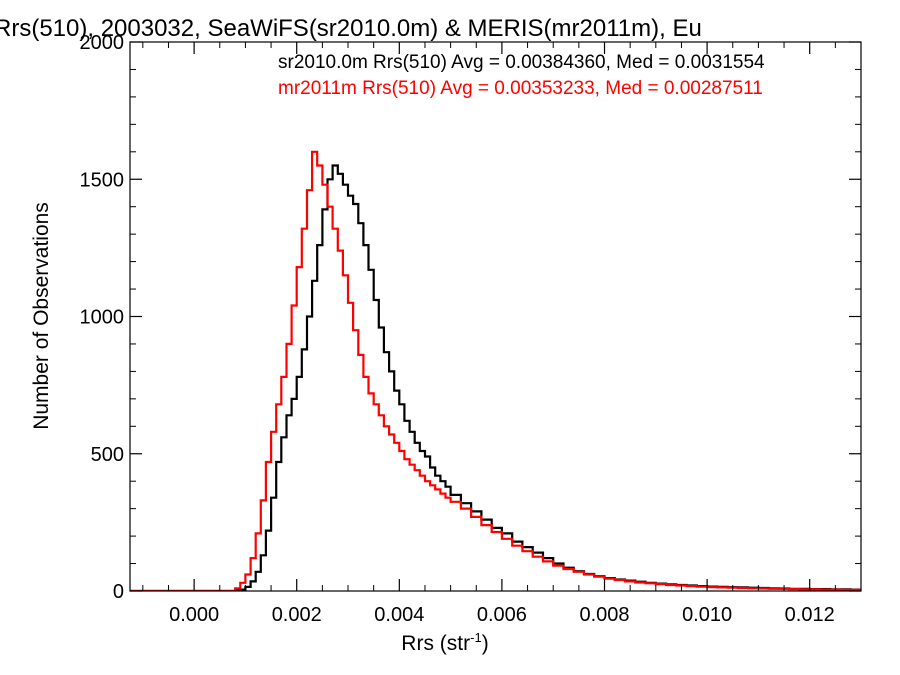  I want to click on y-tick-label: 1500, so click(102, 180).